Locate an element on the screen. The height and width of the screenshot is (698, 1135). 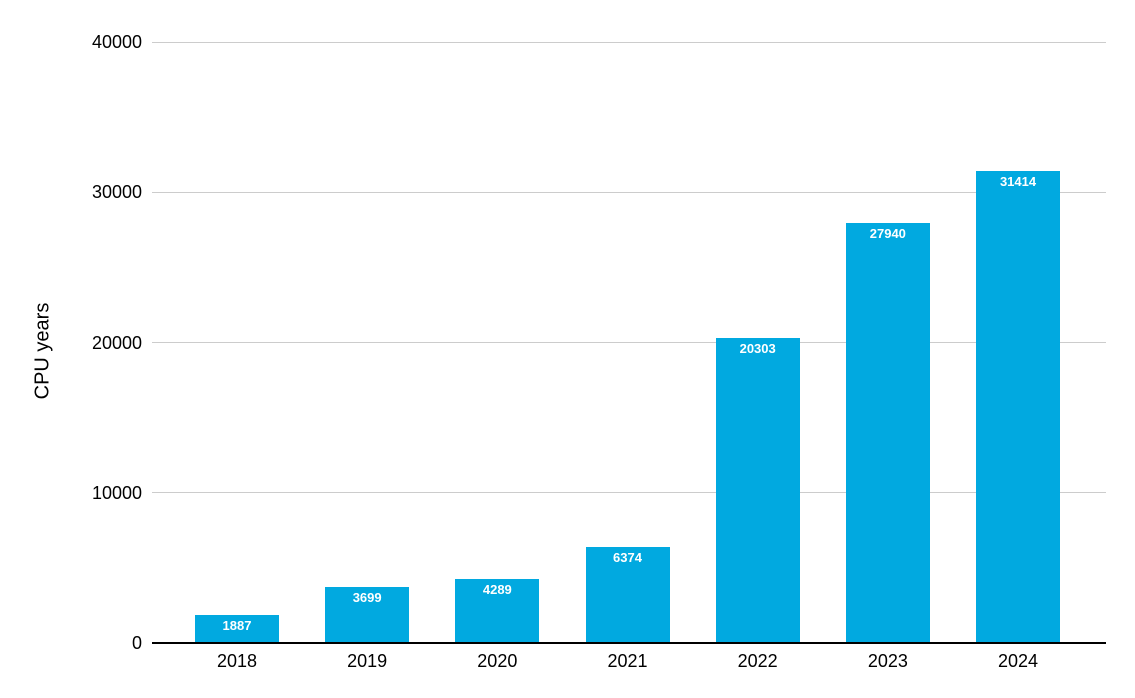
y-tick-label-10000: 10000 is located at coordinates (116, 492).